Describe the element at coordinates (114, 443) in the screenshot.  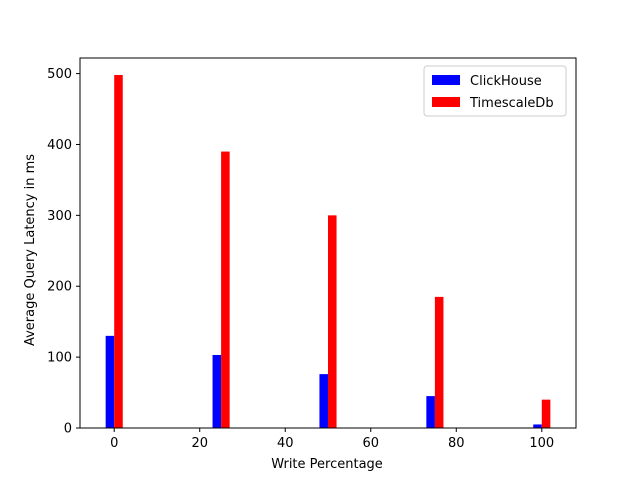
I see `x-tick-label-0: 0` at that location.